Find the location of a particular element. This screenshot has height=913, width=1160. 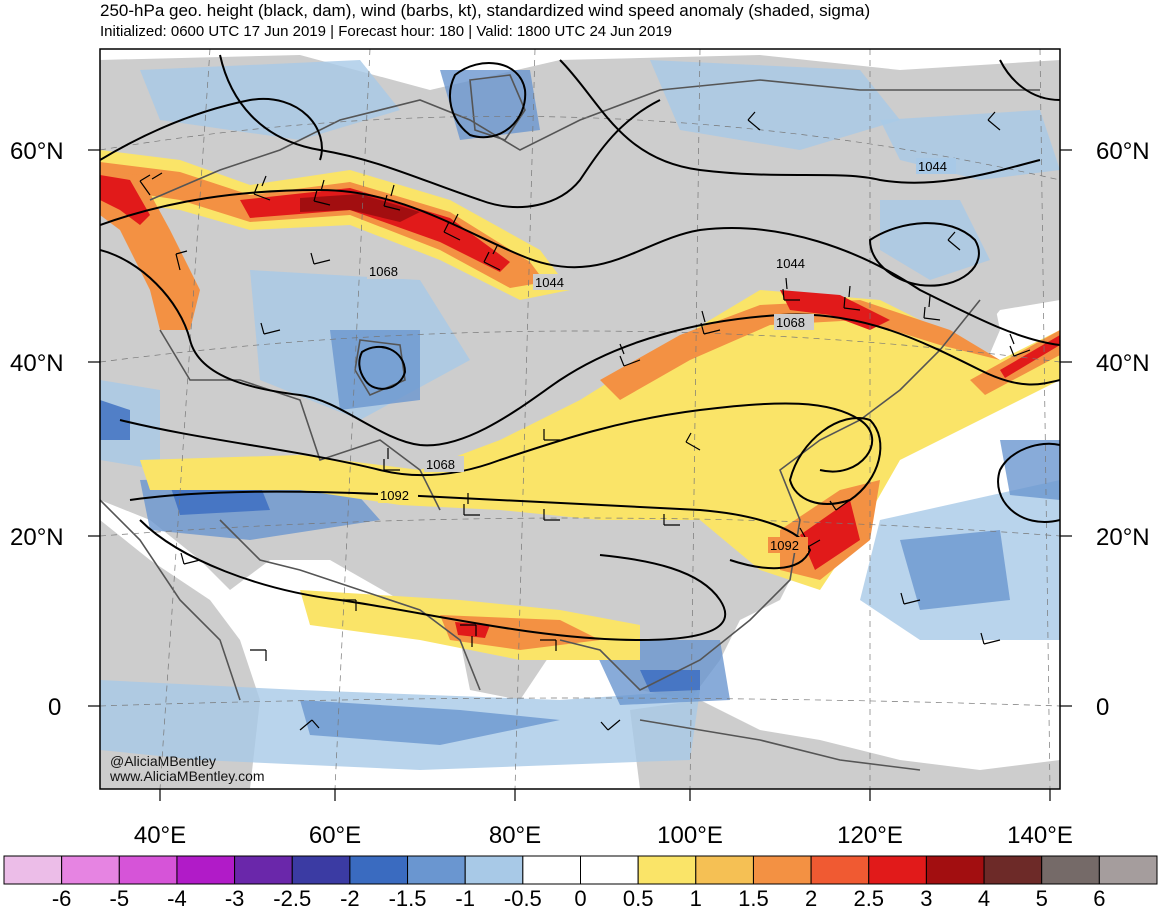

colorbar-tick-label: 2.5 is located at coordinates (869, 898).